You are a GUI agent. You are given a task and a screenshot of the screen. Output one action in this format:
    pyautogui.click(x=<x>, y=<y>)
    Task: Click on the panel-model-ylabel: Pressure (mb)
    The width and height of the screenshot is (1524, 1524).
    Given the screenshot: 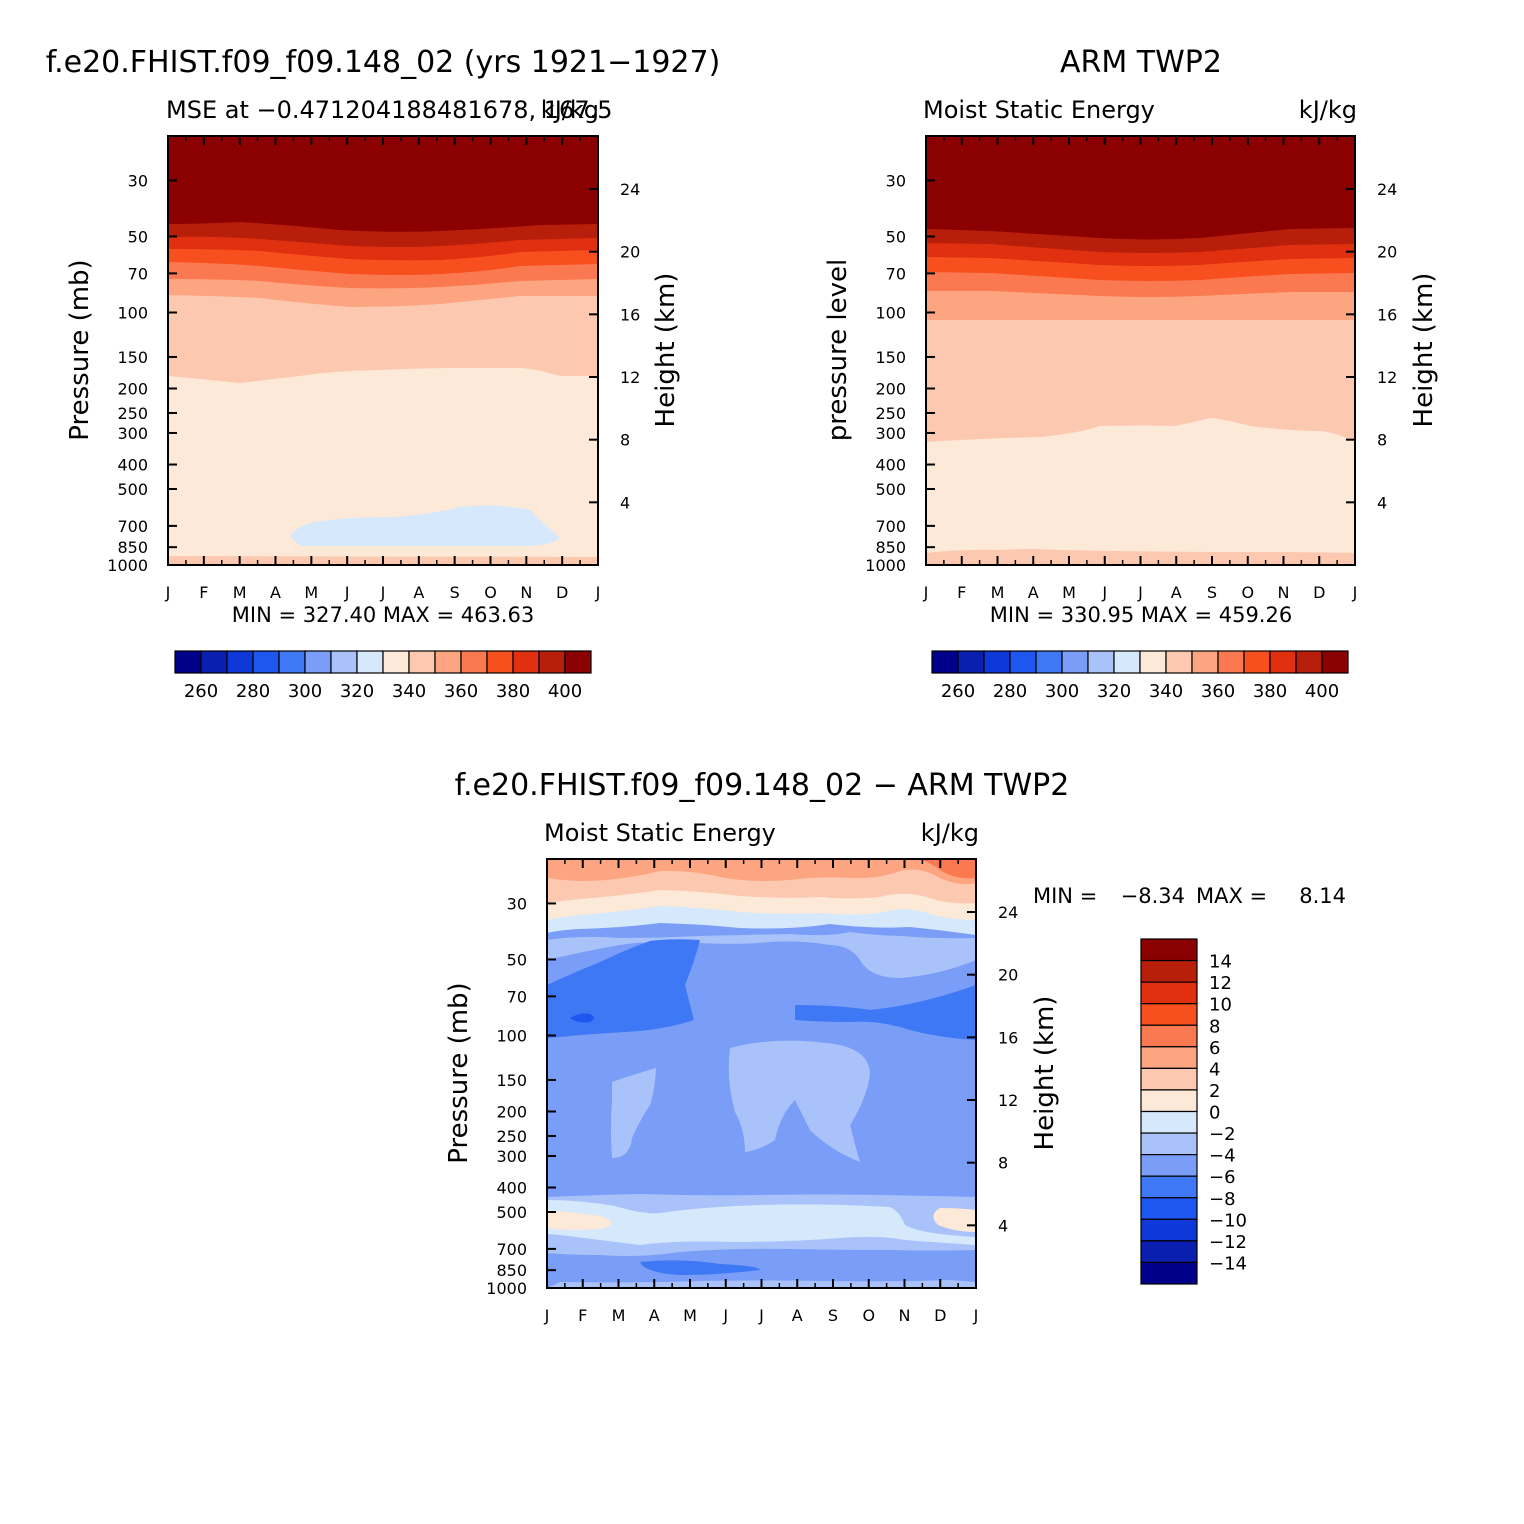 What is the action you would take?
    pyautogui.click(x=80, y=349)
    